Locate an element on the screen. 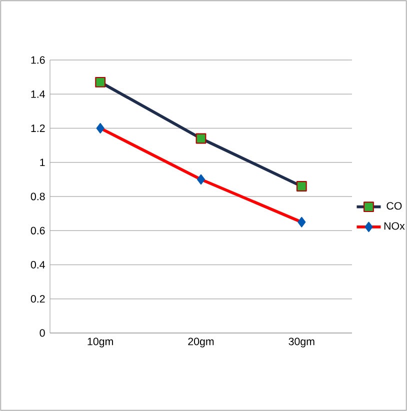  y-tick-label: 0.6 is located at coordinates (37, 230).